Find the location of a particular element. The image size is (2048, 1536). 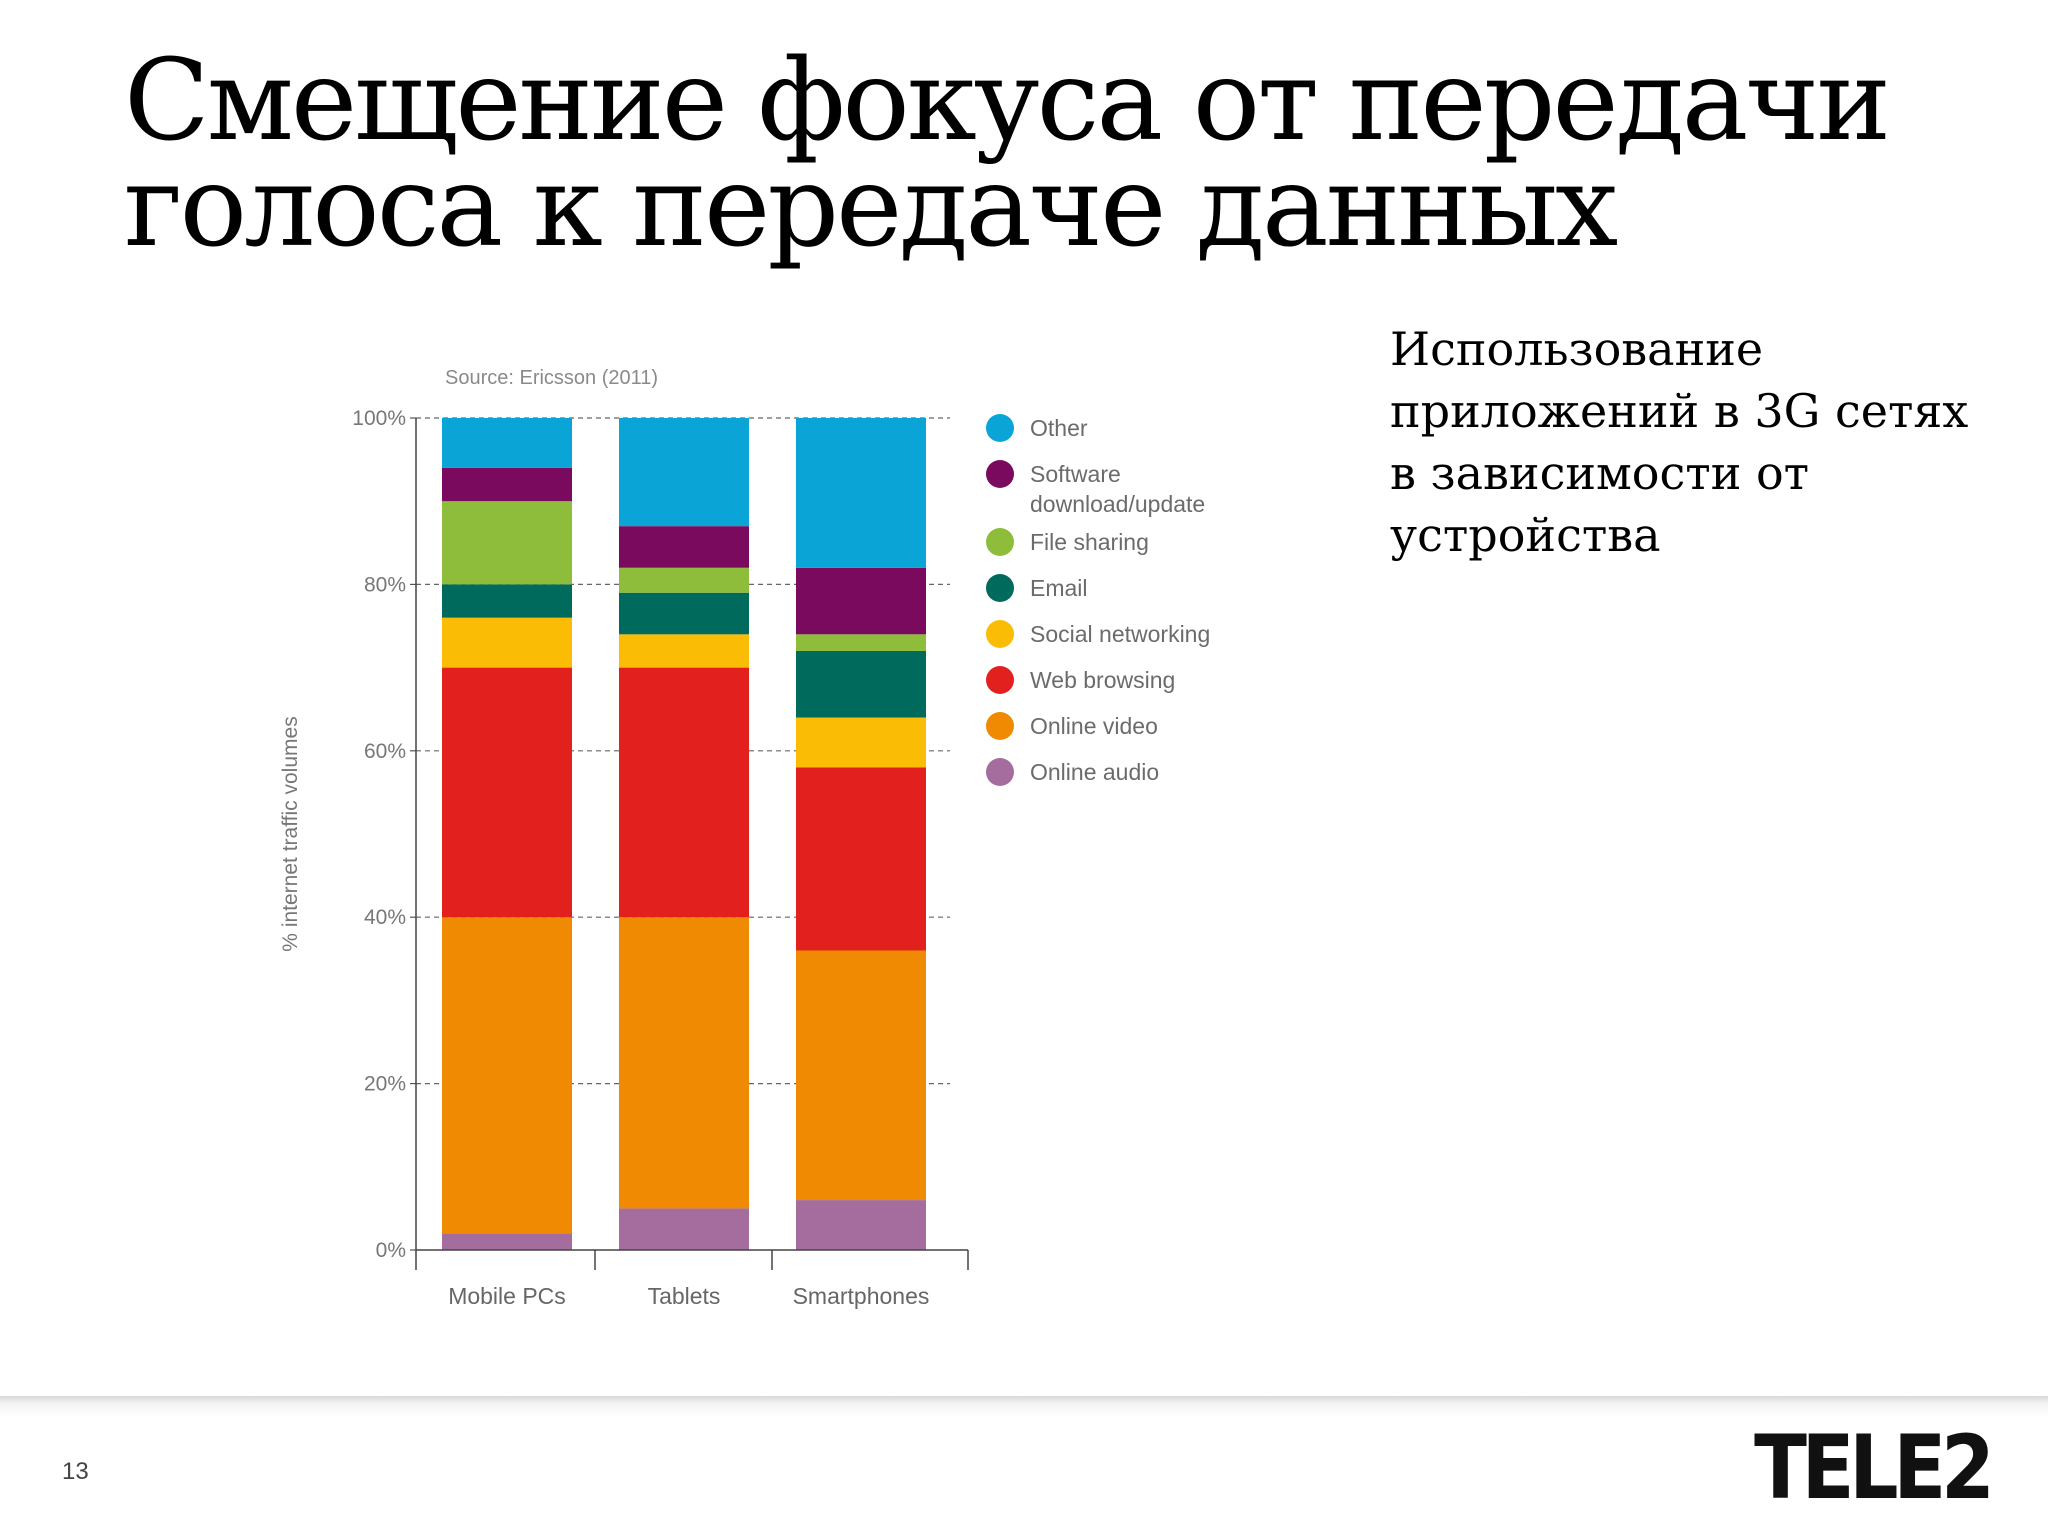

footer-band is located at coordinates (1024, 1466).